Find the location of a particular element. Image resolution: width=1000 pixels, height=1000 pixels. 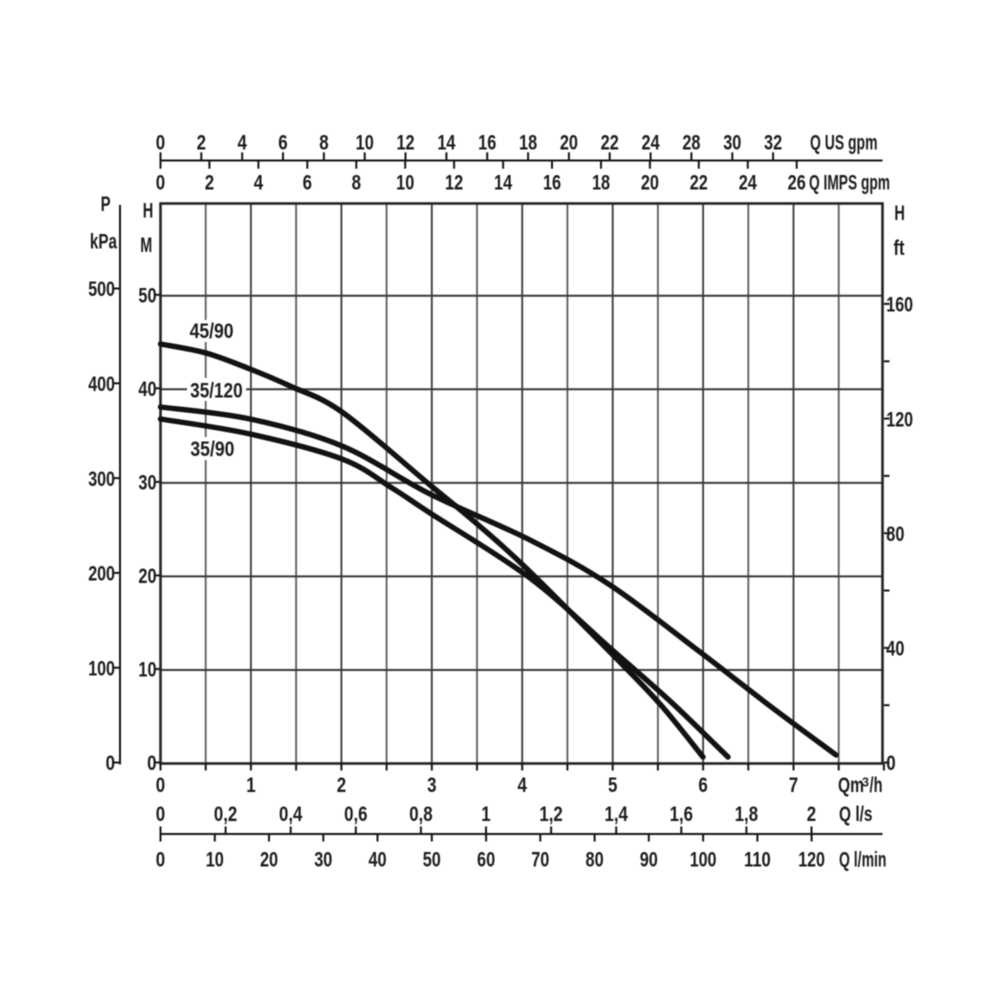

svg-text: 90 is located at coordinates (649, 860).